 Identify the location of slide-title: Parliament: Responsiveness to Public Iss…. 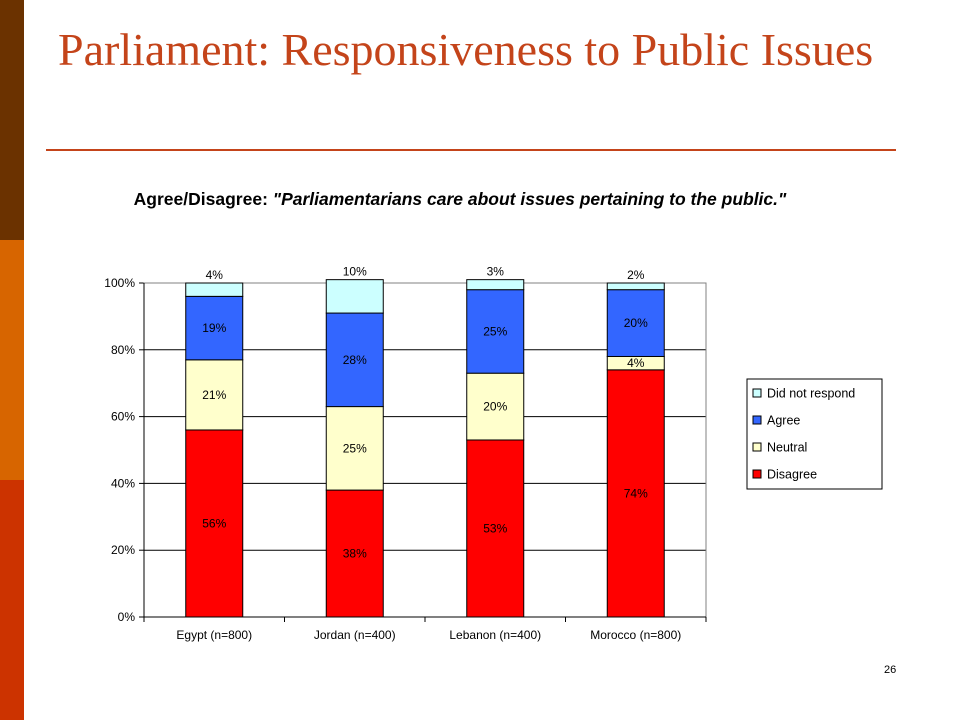
(466, 49).